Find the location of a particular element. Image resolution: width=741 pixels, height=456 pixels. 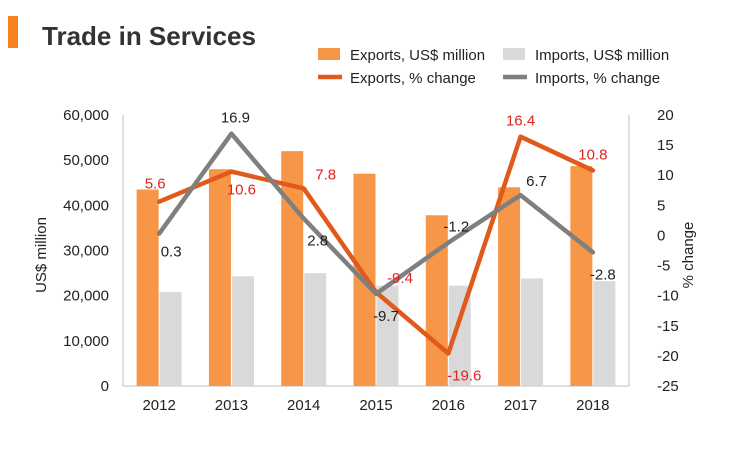

x-tick-label: 2016 is located at coordinates (448, 405).